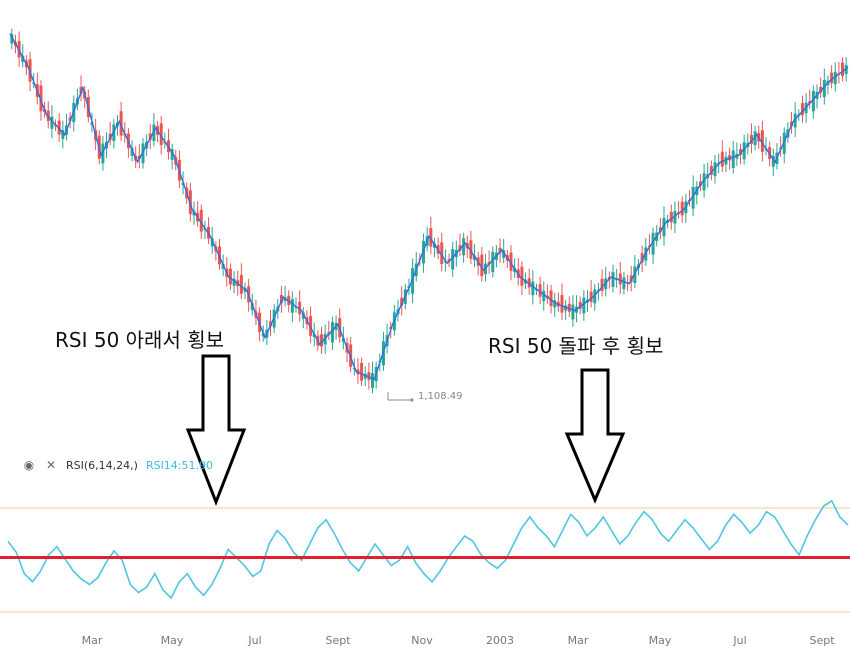  I want to click on down-arrow-left-shape, so click(216, 430).